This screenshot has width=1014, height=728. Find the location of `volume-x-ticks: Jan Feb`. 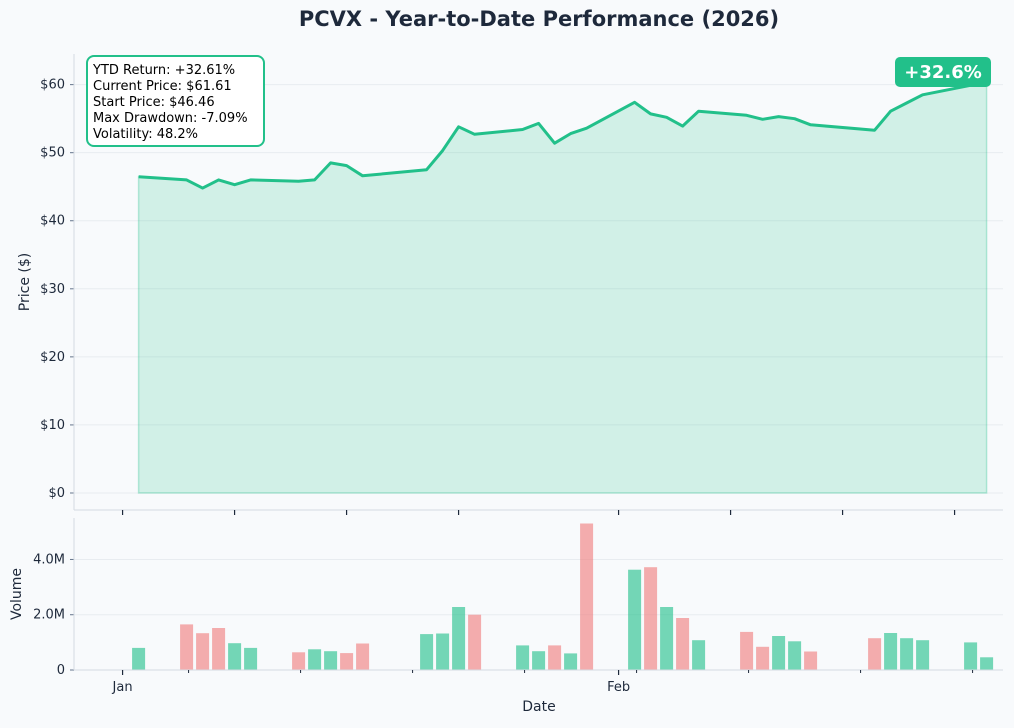

volume-x-ticks: Jan Feb is located at coordinates (371, 682).